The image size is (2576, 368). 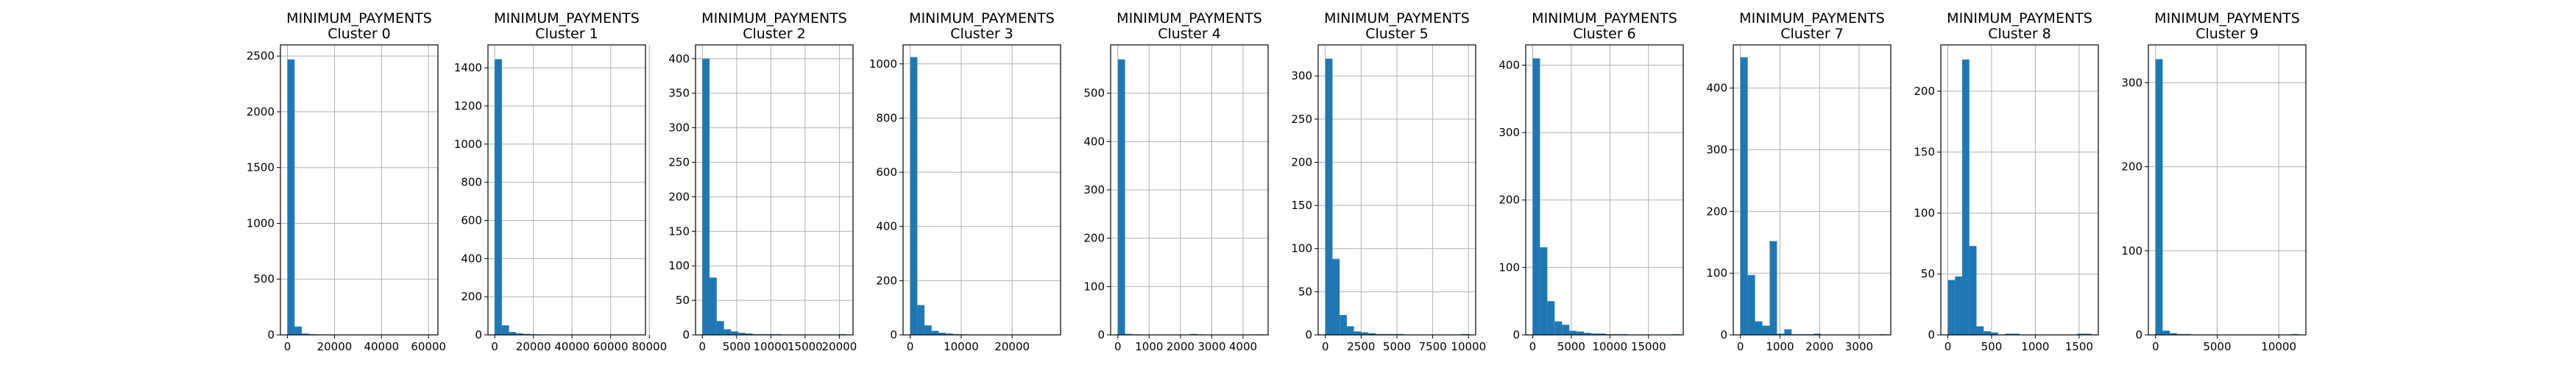 I want to click on y-tick-label: 500, so click(x=1094, y=93).